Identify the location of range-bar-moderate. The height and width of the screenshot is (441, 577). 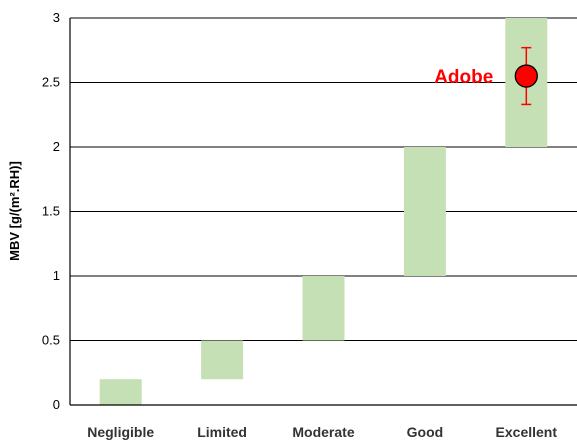
(323, 308).